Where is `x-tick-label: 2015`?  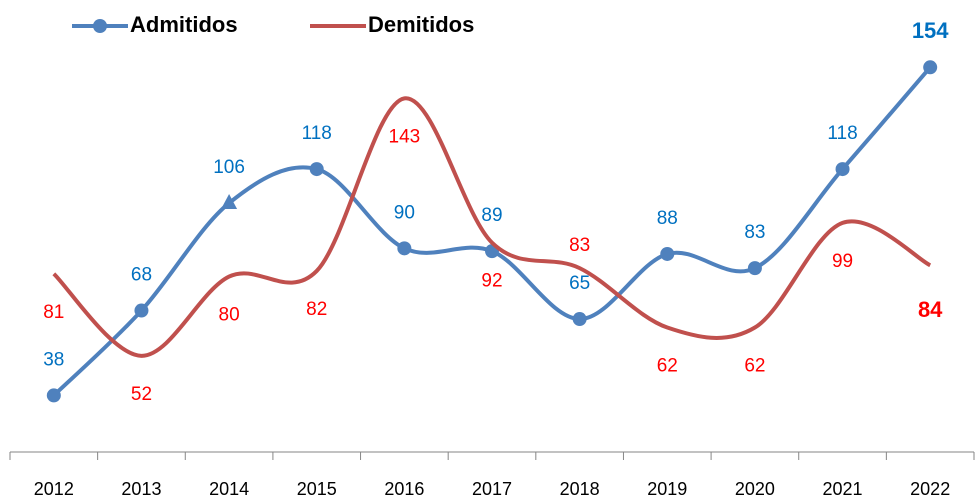 x-tick-label: 2015 is located at coordinates (317, 489).